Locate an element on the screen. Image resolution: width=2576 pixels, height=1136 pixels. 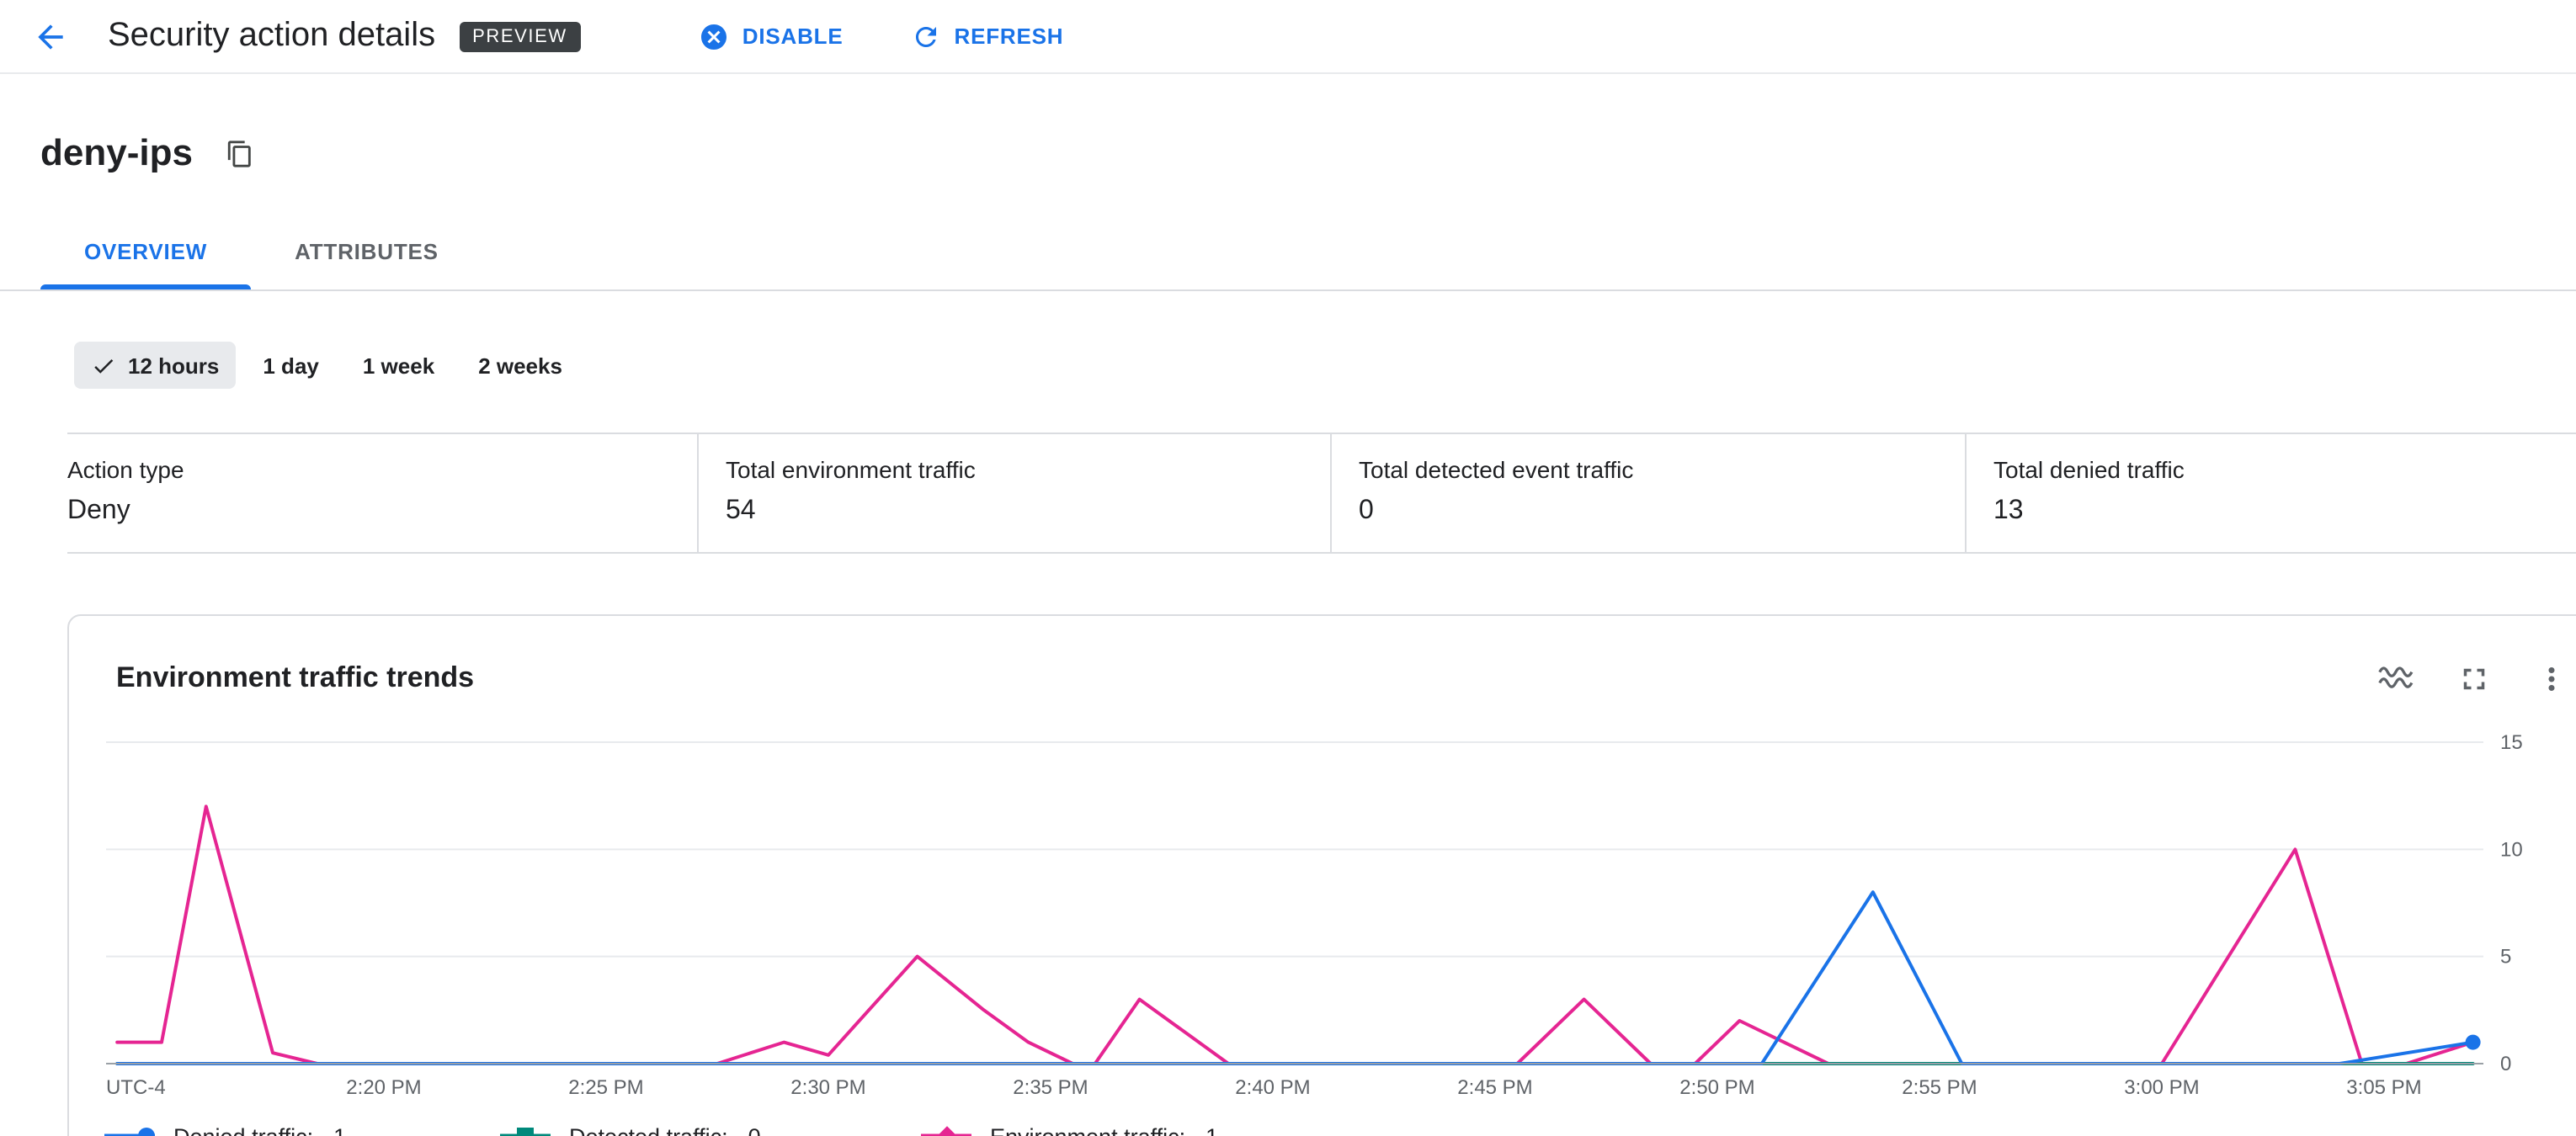
legend-item-detected-traffic: Detected traffic: 0 is located at coordinates (708, 1130).